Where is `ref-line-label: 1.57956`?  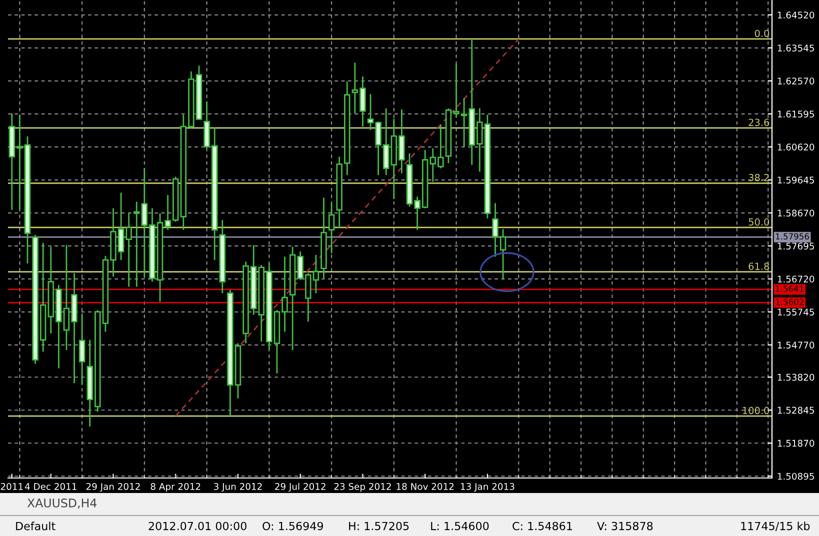 ref-line-label: 1.57956 is located at coordinates (792, 236).